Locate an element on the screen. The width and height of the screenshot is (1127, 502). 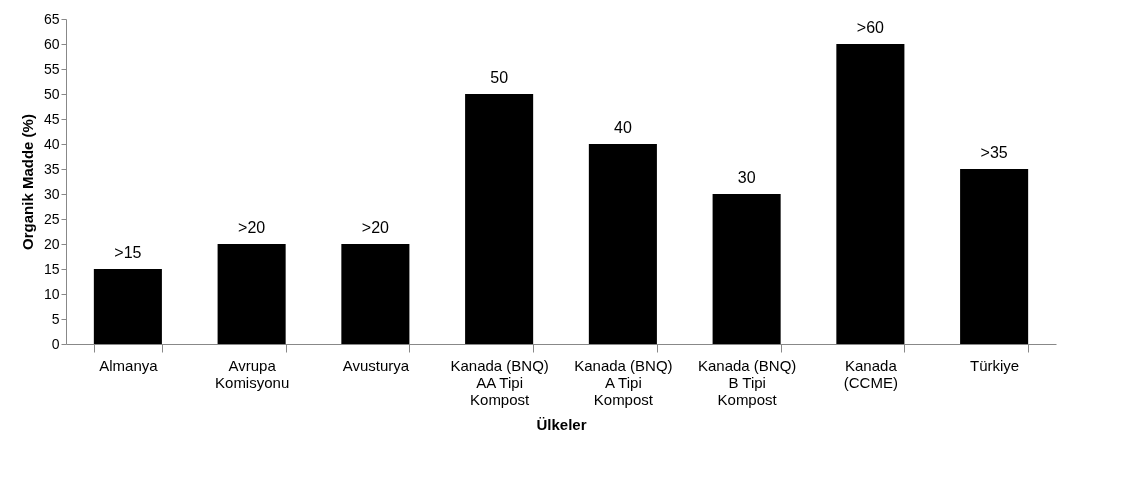
data-label: 50 is located at coordinates (499, 77).